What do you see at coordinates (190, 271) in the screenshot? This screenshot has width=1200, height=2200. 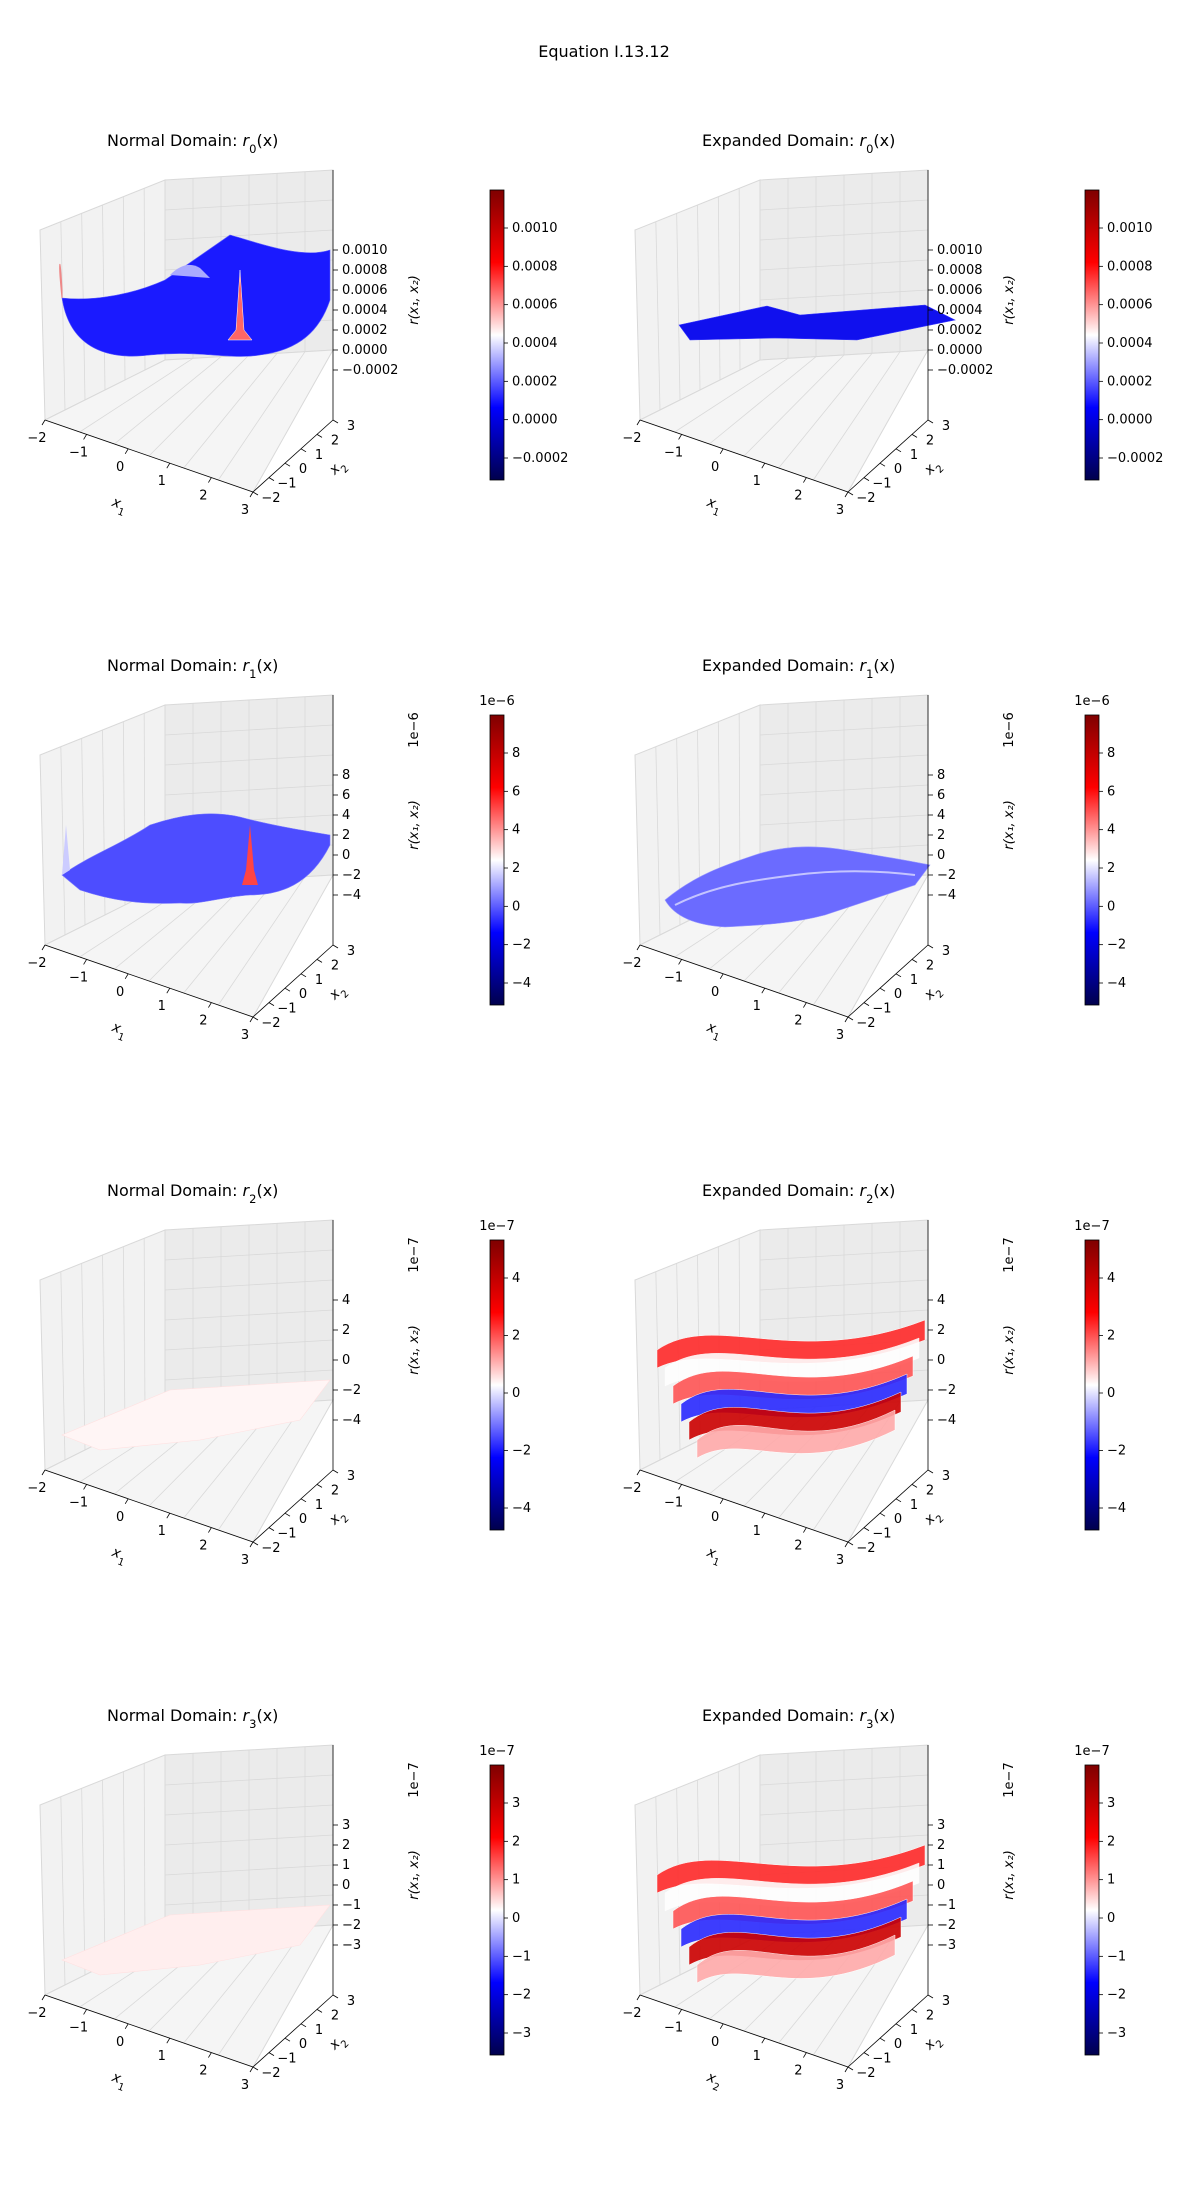 I see `surface-ridge` at bounding box center [190, 271].